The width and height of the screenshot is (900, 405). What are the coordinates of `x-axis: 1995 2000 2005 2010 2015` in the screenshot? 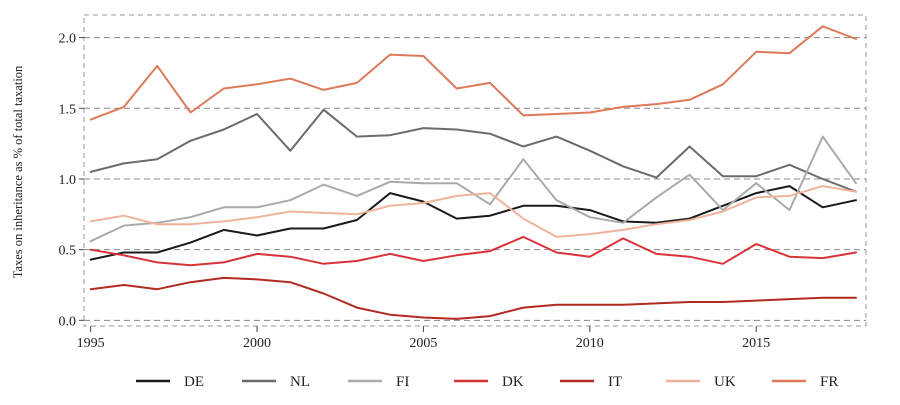 It's located at (423, 338).